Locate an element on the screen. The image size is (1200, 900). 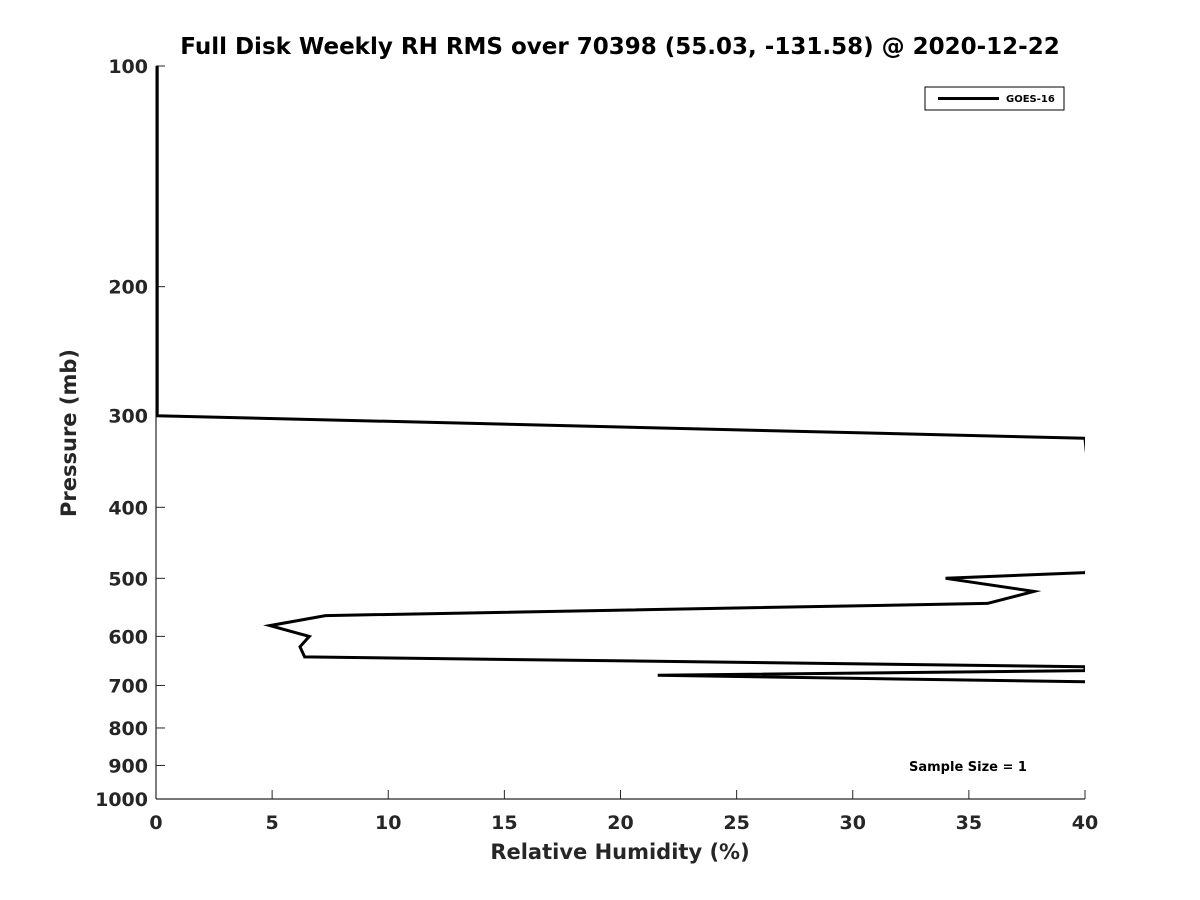
x-tick-label: 5 is located at coordinates (272, 823).